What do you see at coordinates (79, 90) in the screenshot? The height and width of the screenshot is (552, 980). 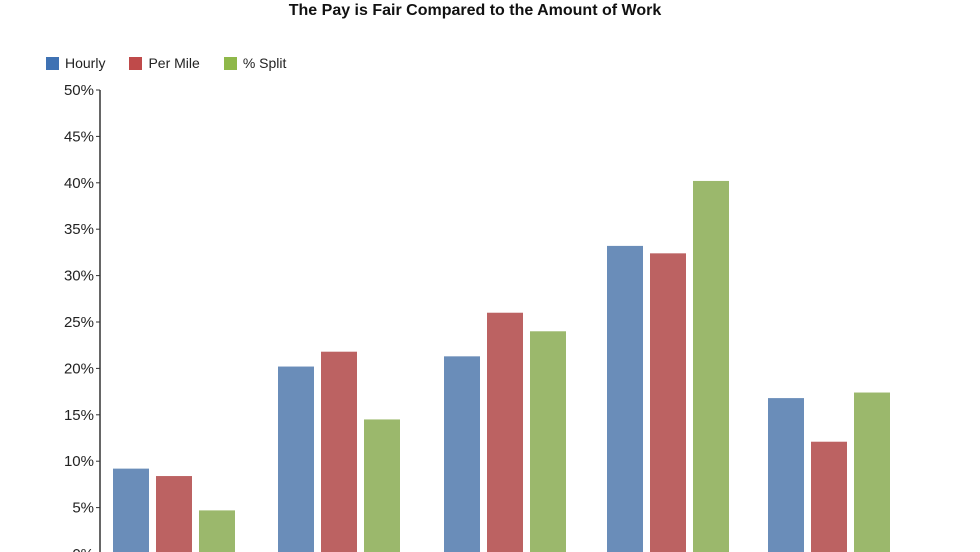 I see `y-tick-label: 50%` at bounding box center [79, 90].